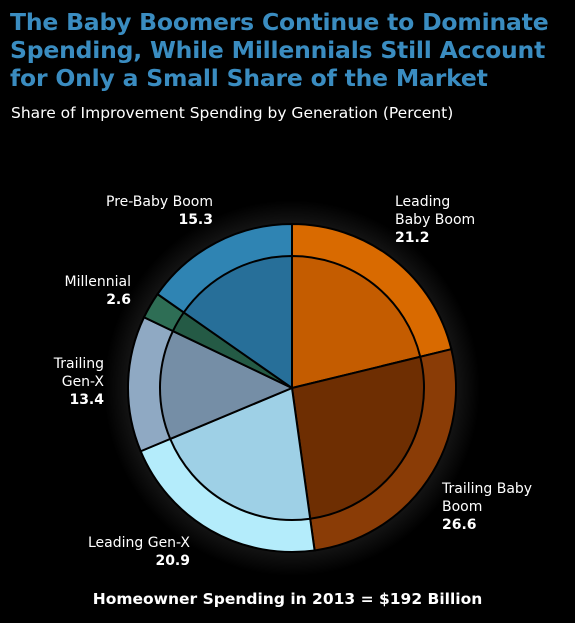 This screenshot has width=575, height=623. I want to click on slice-label-line: Trailing, so click(78, 364).